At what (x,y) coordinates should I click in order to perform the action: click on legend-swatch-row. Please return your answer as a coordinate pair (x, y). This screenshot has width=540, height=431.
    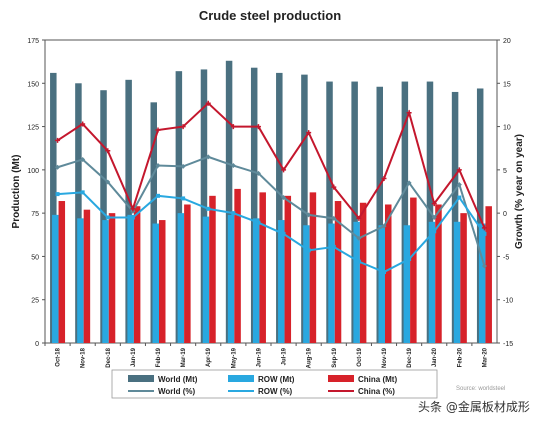
    Looking at the image, I should click on (241, 378).